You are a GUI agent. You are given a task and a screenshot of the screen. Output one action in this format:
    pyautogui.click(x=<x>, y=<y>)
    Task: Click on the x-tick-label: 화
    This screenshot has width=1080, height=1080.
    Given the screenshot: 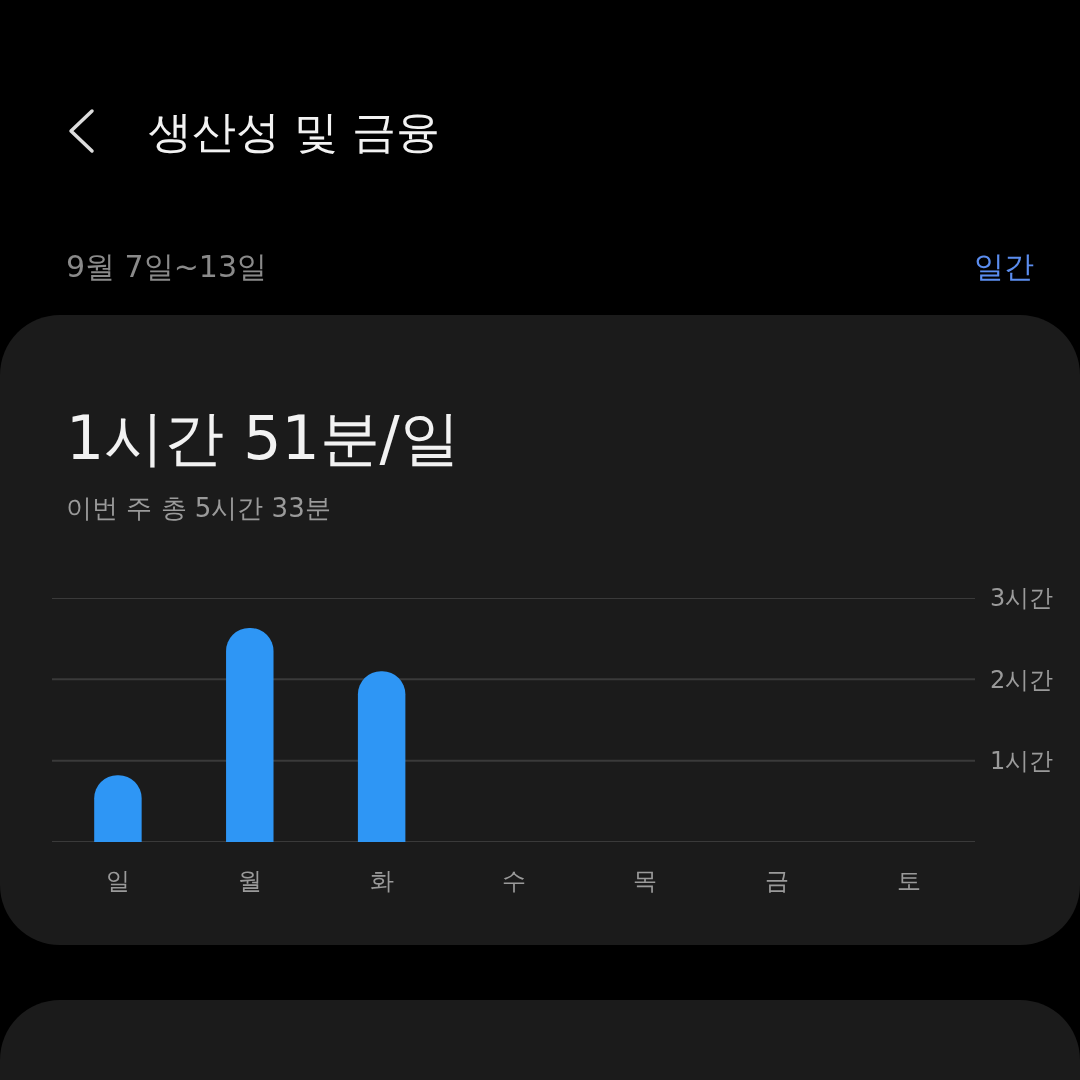 What is the action you would take?
    pyautogui.click(x=381, y=881)
    